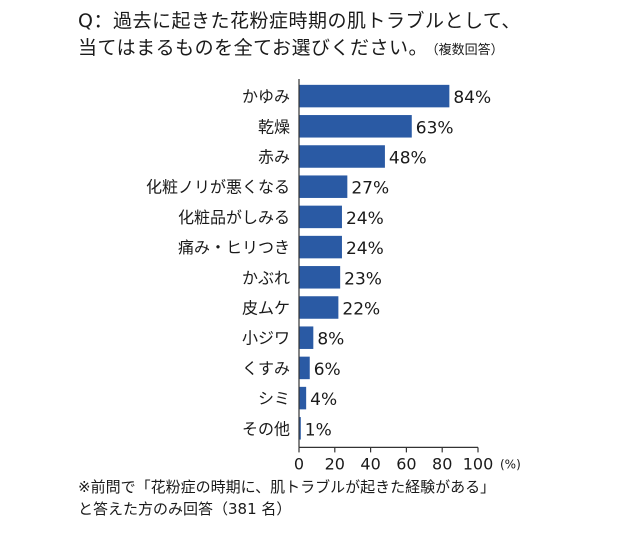  What do you see at coordinates (318, 430) in the screenshot?
I see `value-label: 1%` at bounding box center [318, 430].